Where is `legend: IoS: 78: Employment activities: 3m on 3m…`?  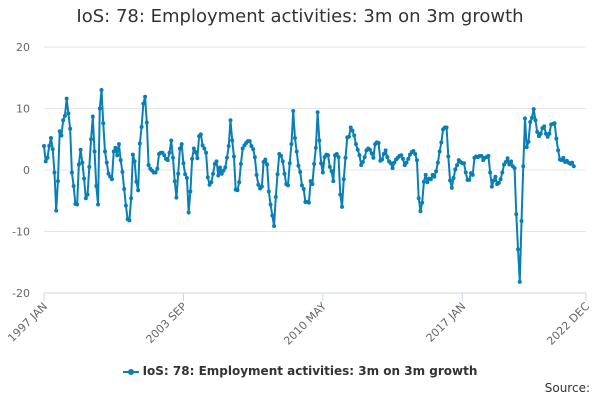 legend: IoS: 78: Employment activities: 3m on 3m… is located at coordinates (300, 371).